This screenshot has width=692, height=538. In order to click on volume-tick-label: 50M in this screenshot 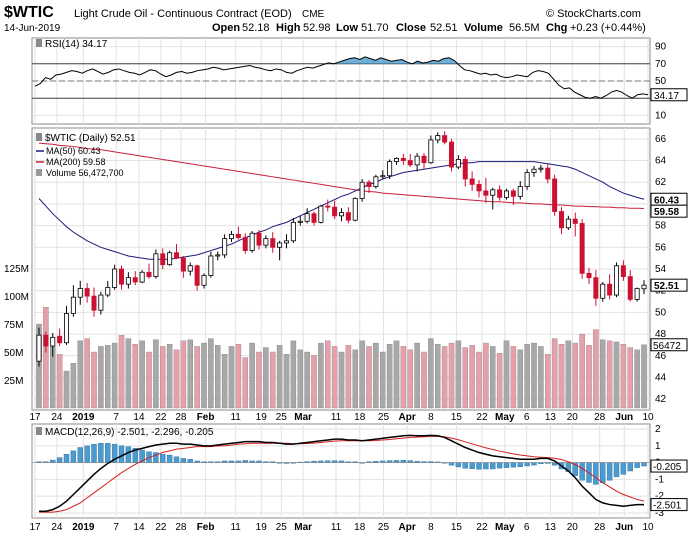, I will do `click(13, 353)`.